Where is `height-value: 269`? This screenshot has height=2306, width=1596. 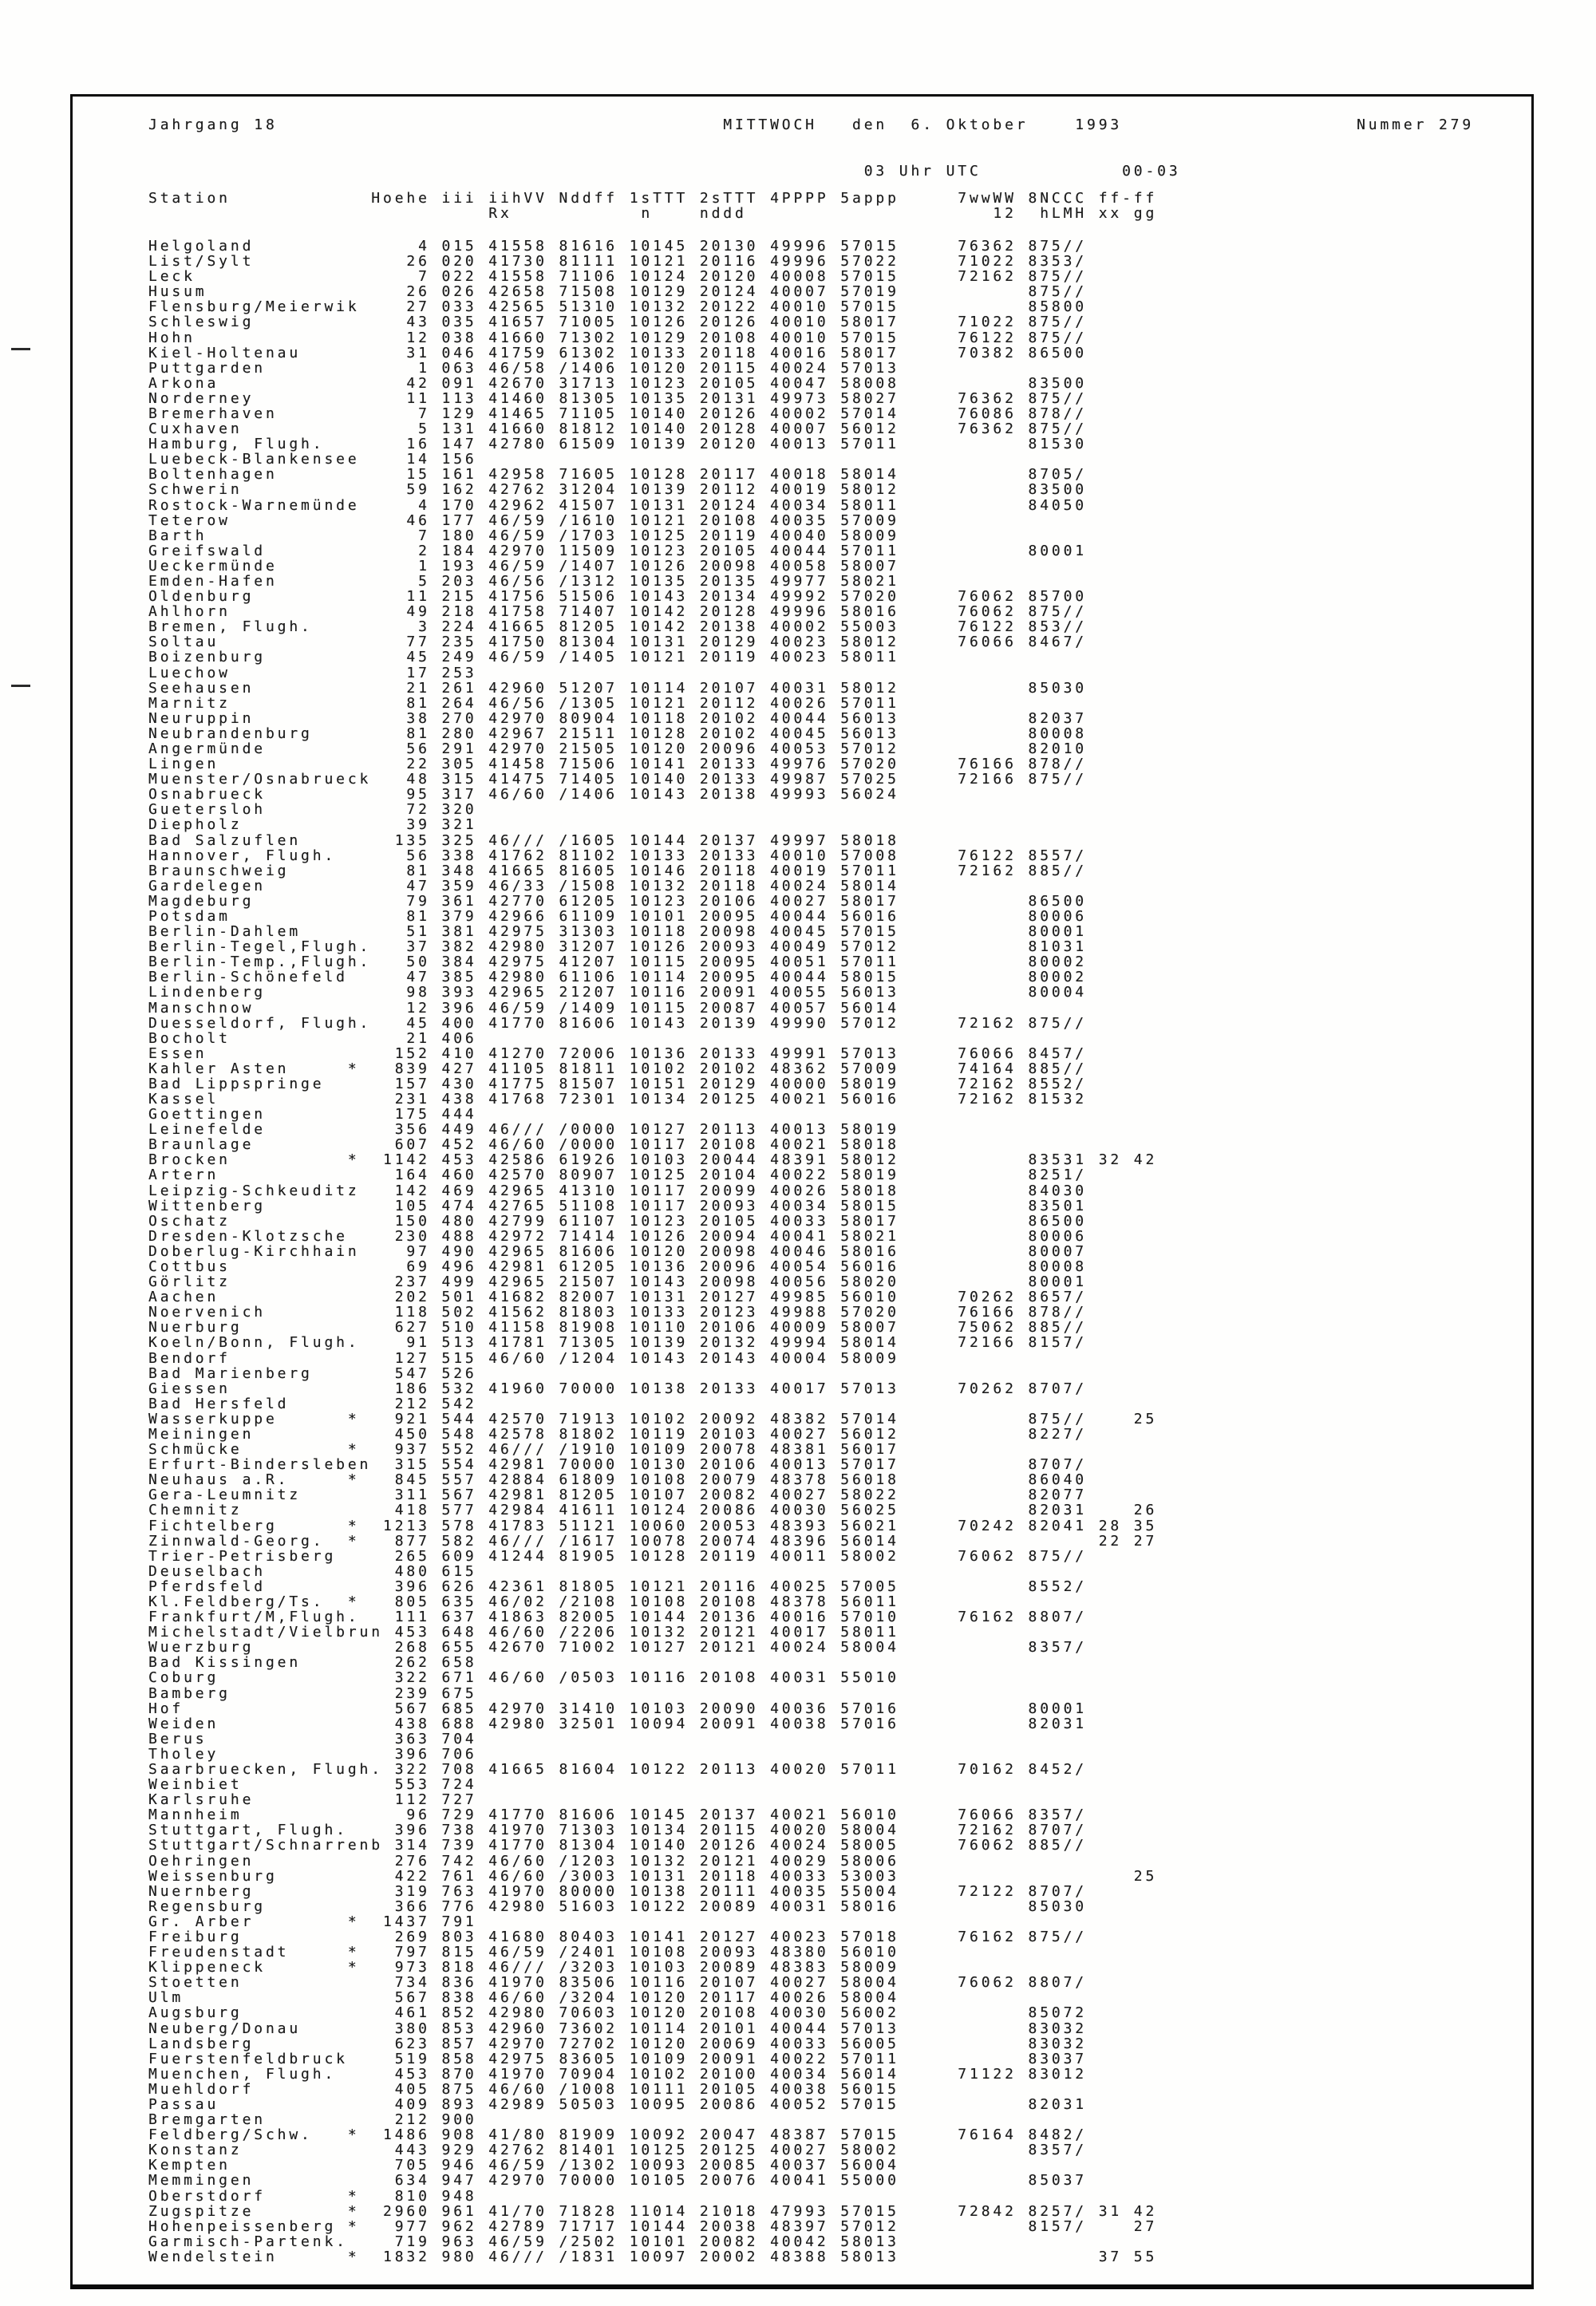 height-value: 269 is located at coordinates (412, 1936).